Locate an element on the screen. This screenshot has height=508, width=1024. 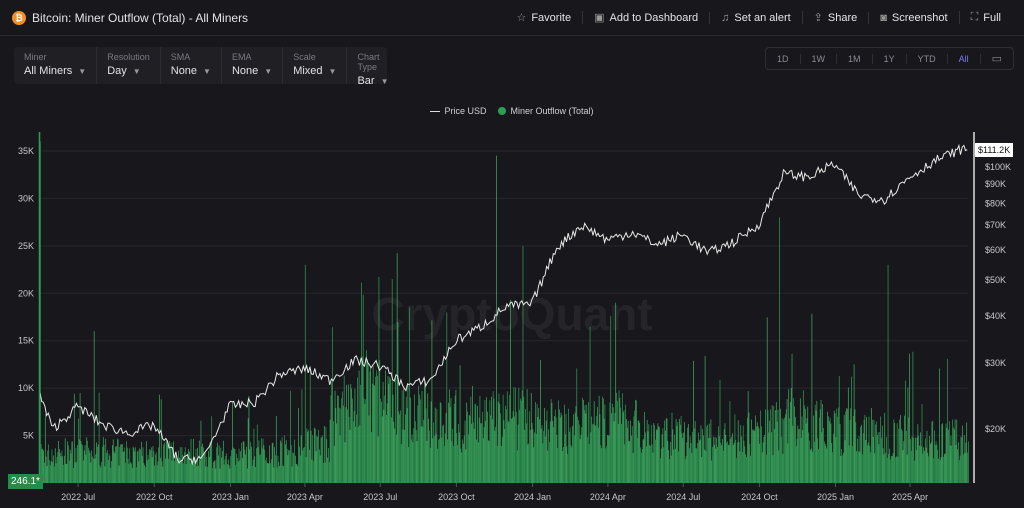
add-to-dashboard-button: ▣ Add to Dashboard is located at coordinates (645, 17).